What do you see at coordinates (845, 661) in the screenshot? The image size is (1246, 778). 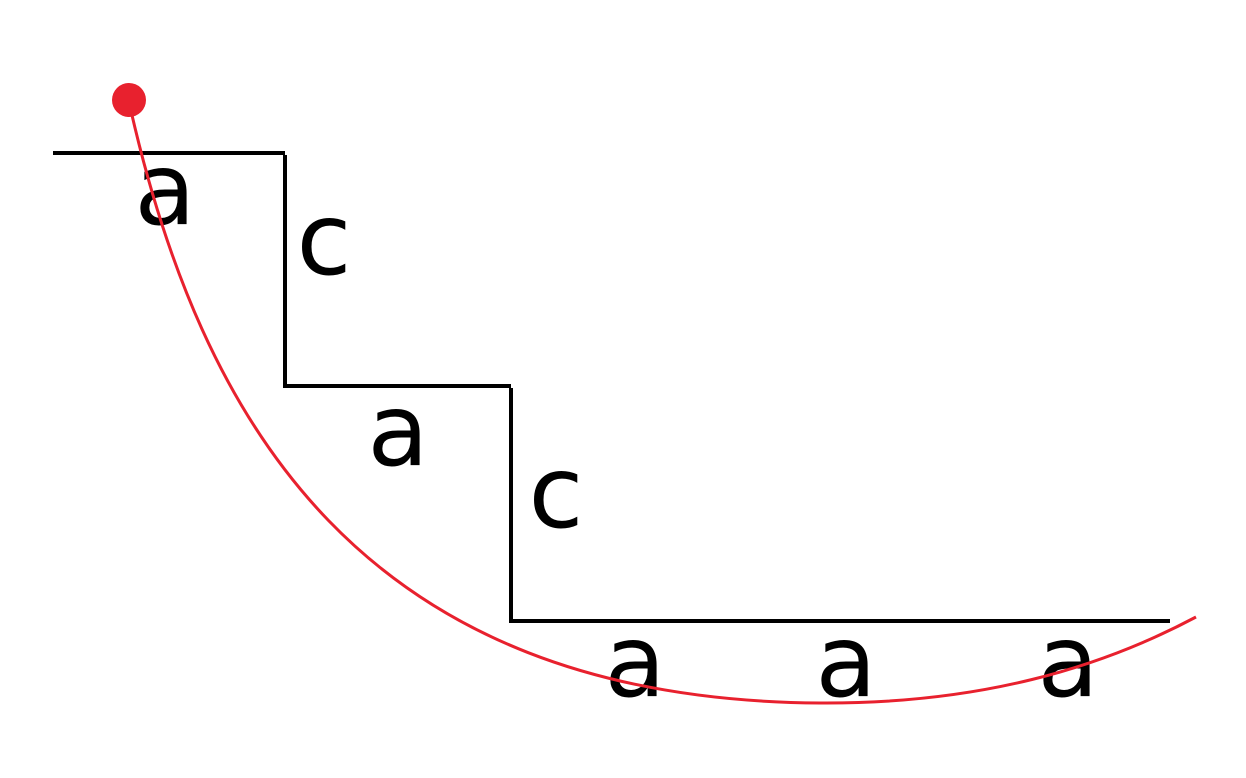 I see `tread-4-label: a` at bounding box center [845, 661].